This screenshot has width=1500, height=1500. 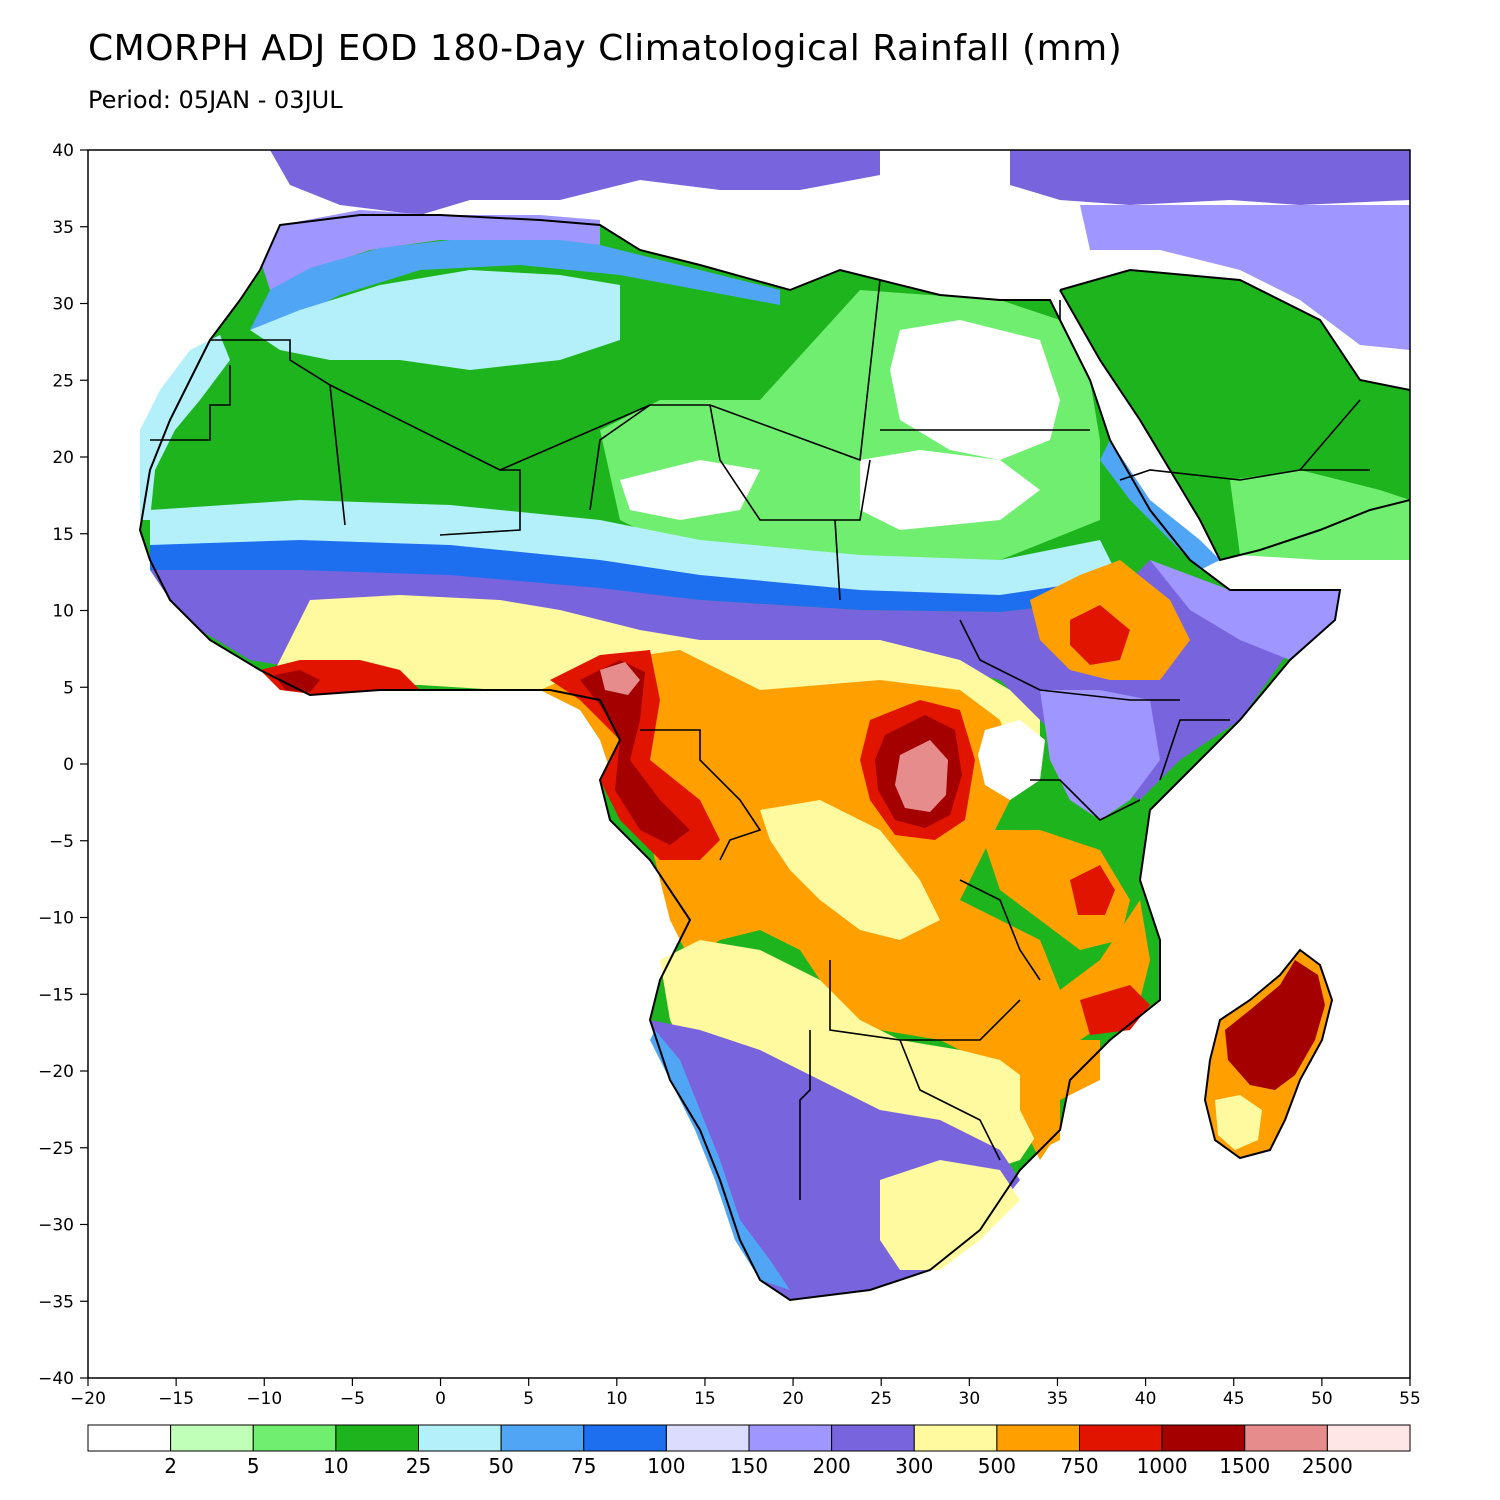 What do you see at coordinates (1146, 1399) in the screenshot?
I see `lon-tick-label: 40` at bounding box center [1146, 1399].